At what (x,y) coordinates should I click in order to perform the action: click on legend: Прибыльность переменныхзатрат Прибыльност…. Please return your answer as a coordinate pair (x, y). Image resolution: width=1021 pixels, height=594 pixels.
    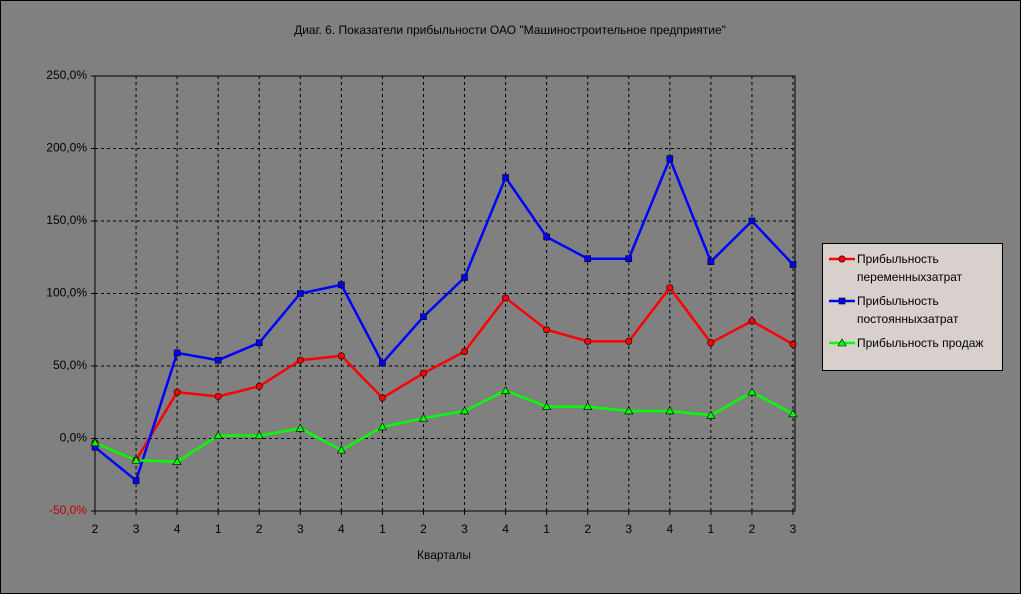
    Looking at the image, I should click on (912, 307).